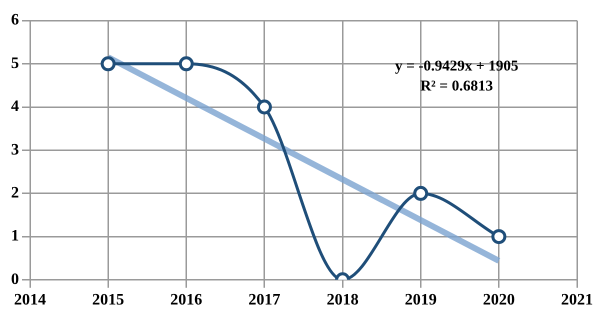 The image size is (607, 321). What do you see at coordinates (30, 300) in the screenshot?
I see `x-tick-label: 2014` at bounding box center [30, 300].